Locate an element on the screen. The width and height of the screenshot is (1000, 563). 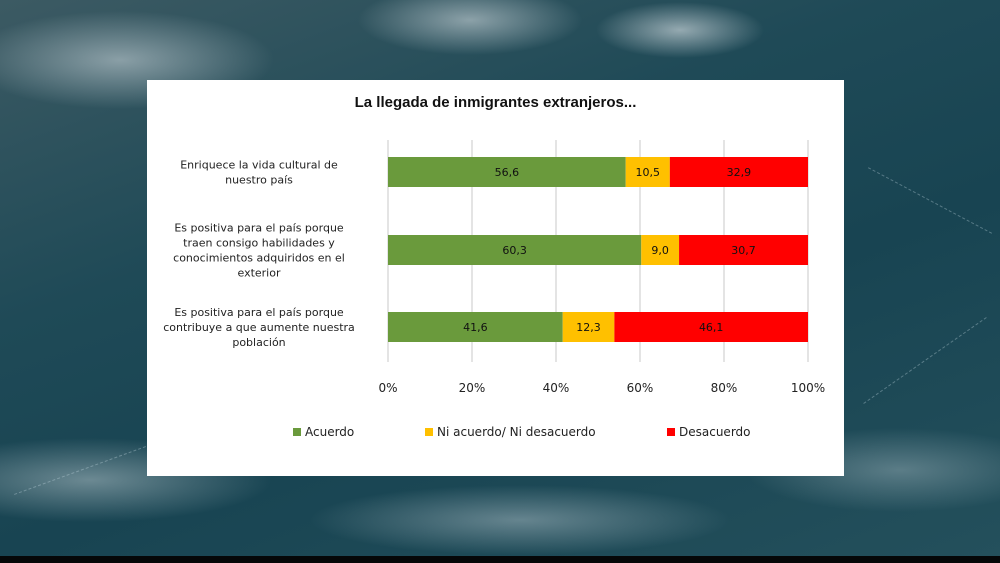
data-label: 56,6 is located at coordinates (507, 172).